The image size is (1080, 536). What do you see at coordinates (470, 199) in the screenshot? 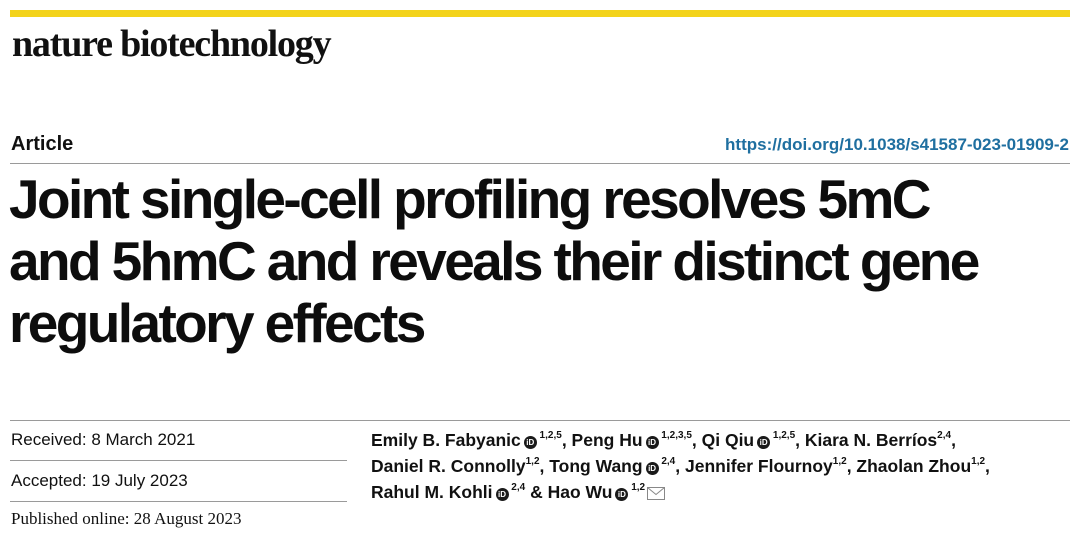
I see `title-line: Joint single-cell profiling resolves 5mC` at bounding box center [470, 199].